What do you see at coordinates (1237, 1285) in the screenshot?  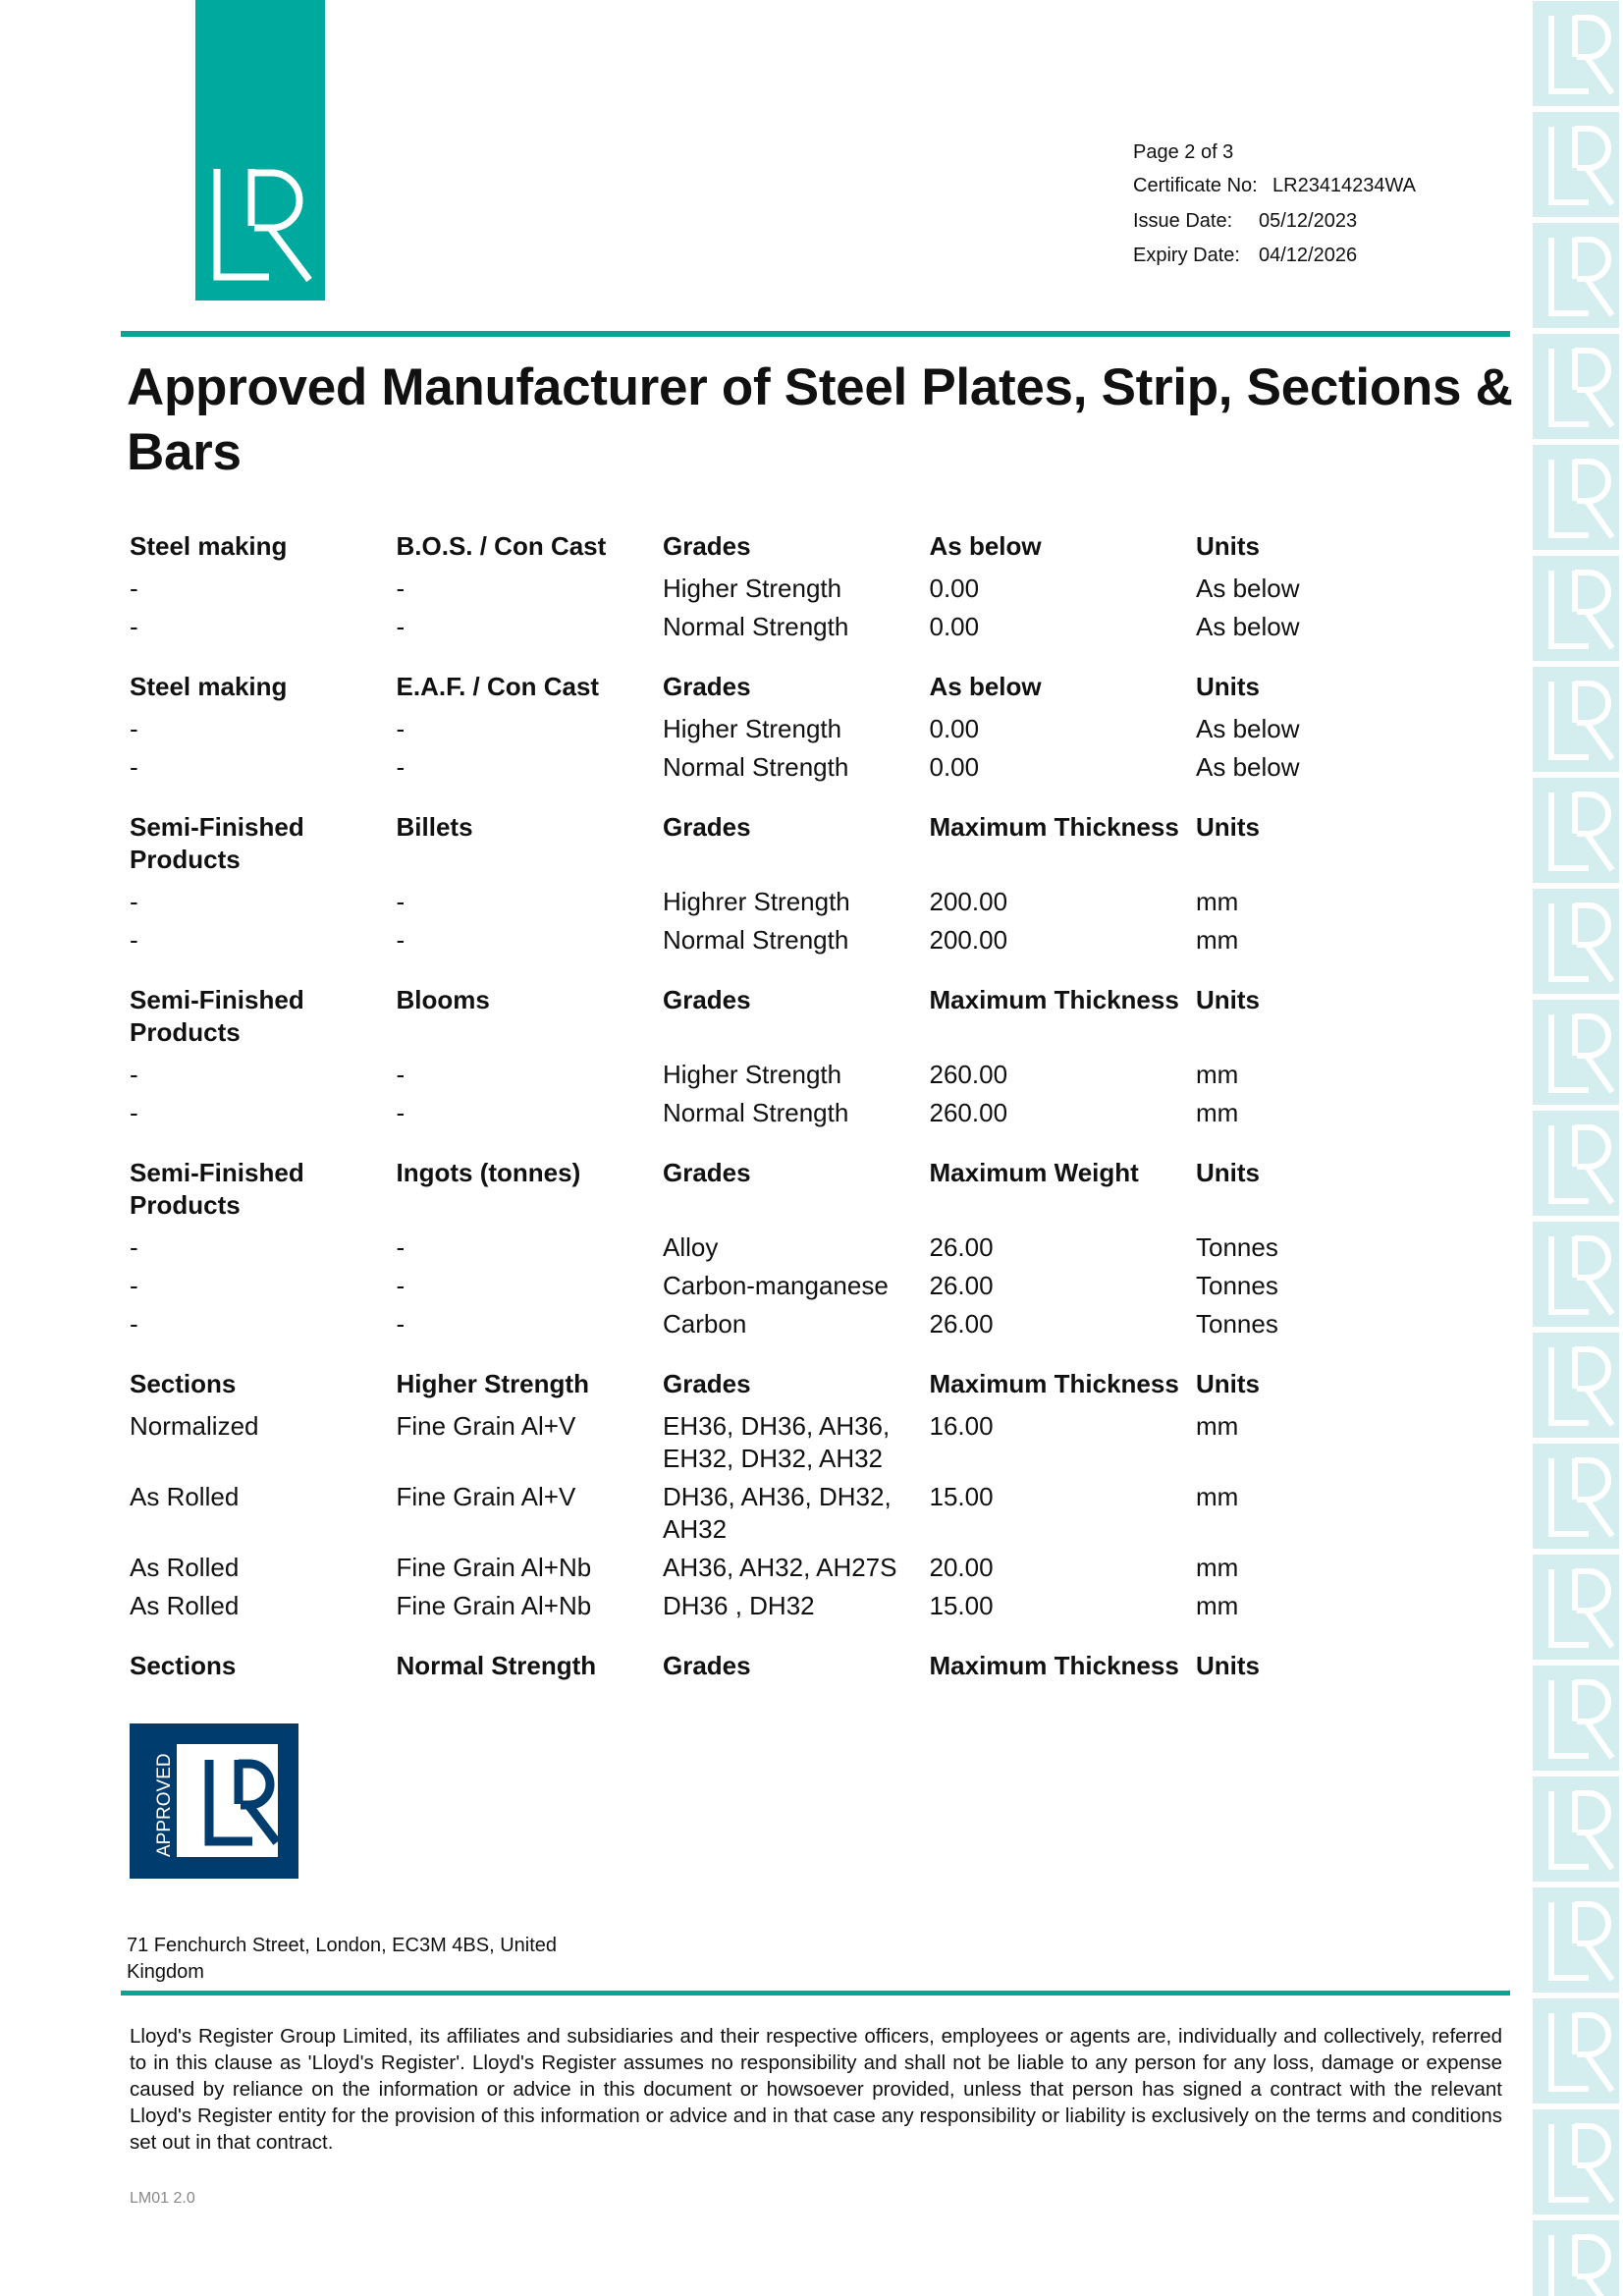 I see `table-cell: Tonnes` at bounding box center [1237, 1285].